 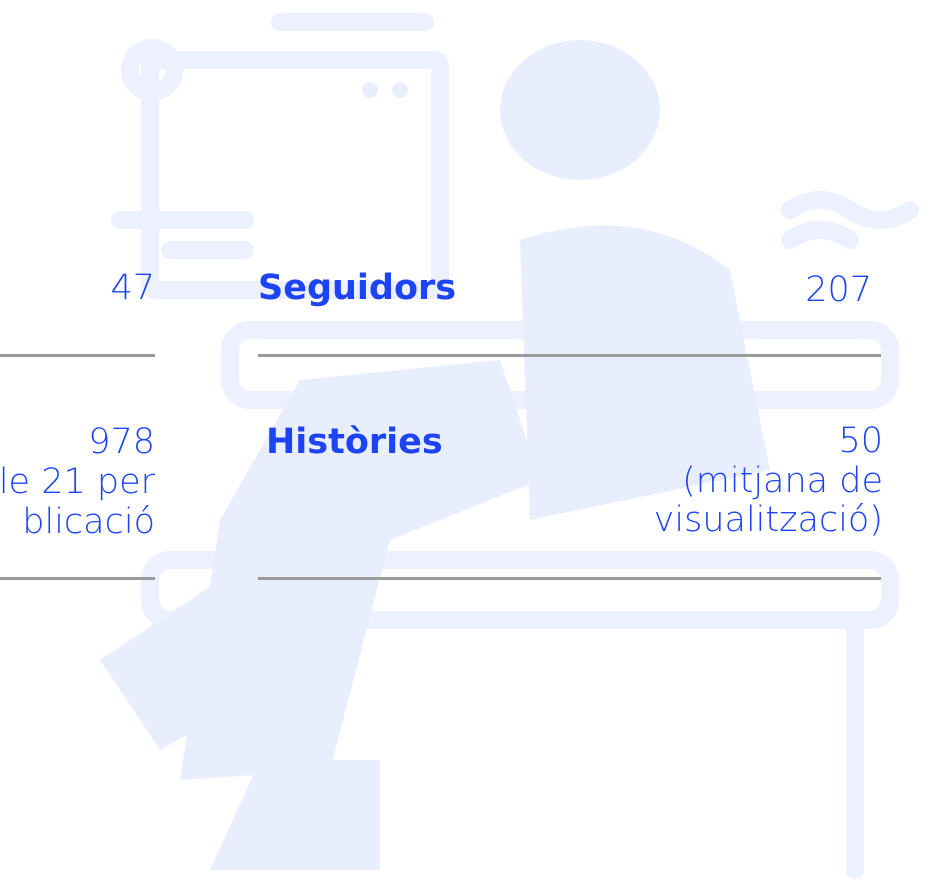 What do you see at coordinates (88, 522) in the screenshot?
I see `stat-note: blicació` at bounding box center [88, 522].